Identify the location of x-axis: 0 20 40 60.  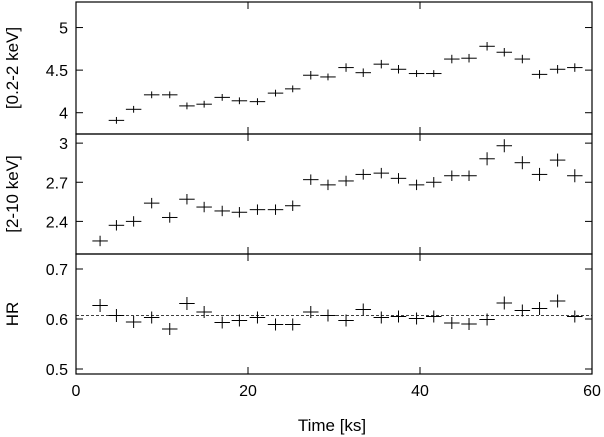
(336, 391).